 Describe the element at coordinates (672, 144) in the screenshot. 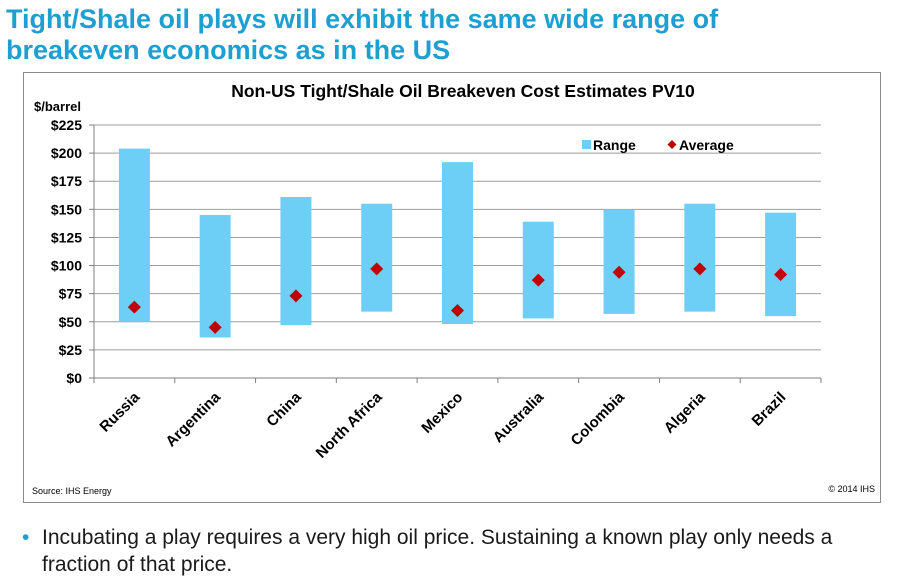

I see `legend-average-marker` at that location.